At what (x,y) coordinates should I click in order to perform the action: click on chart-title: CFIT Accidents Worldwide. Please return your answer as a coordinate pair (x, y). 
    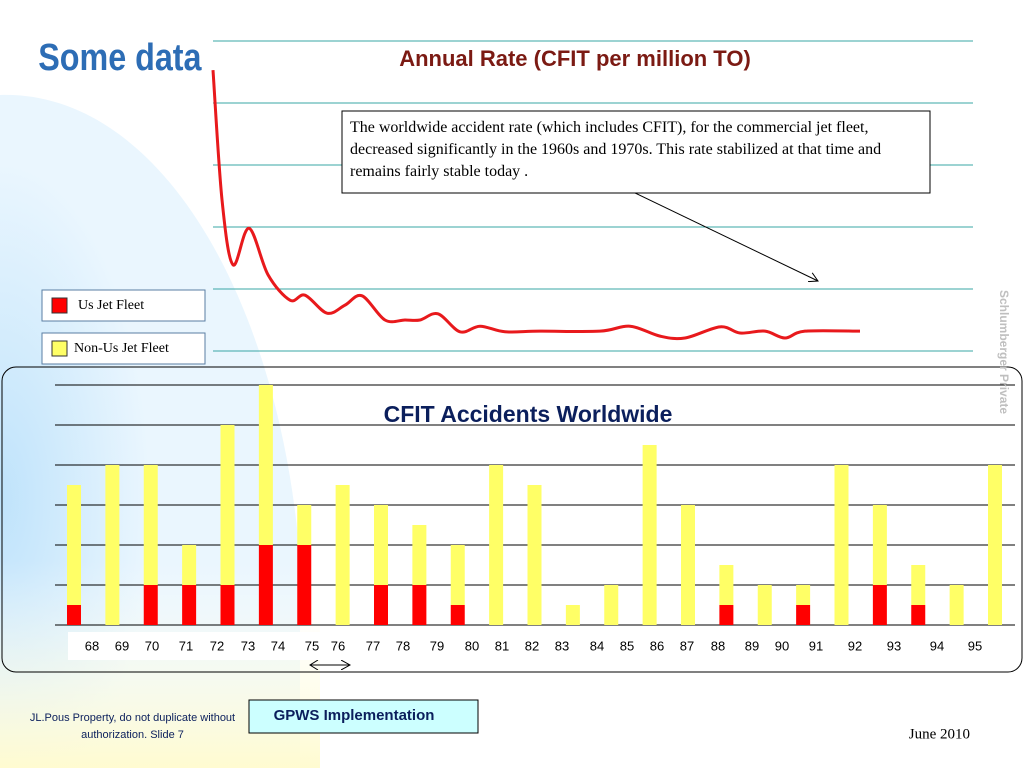
    Looking at the image, I should click on (528, 414).